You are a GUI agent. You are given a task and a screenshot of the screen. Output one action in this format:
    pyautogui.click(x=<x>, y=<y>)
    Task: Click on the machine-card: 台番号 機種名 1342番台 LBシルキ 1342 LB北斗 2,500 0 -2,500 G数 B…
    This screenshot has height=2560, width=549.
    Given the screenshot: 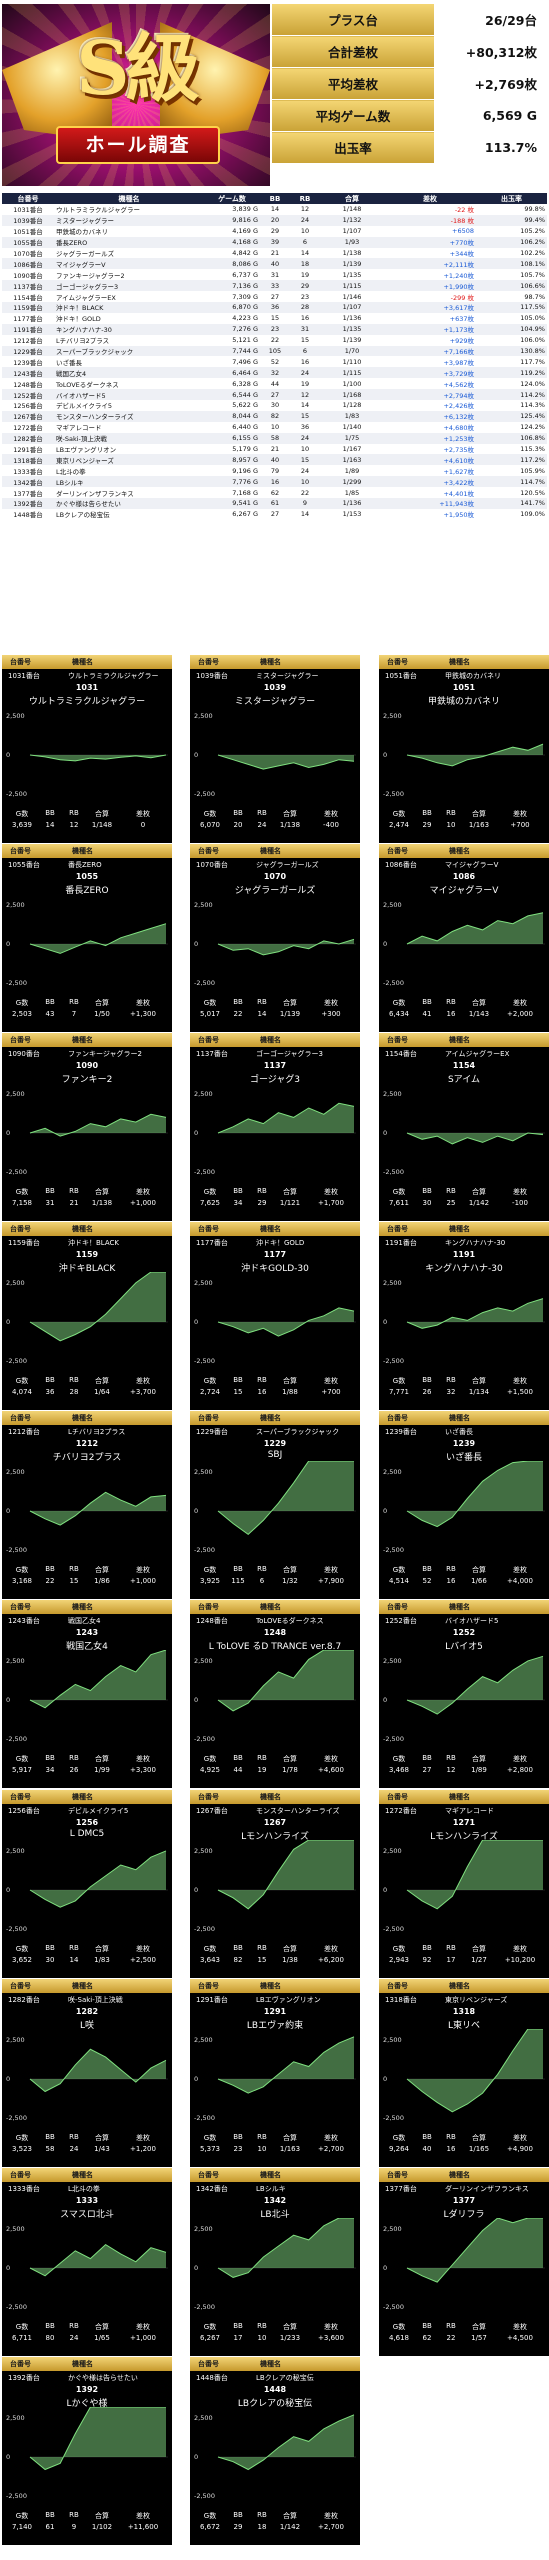 What is the action you would take?
    pyautogui.click(x=275, y=2262)
    